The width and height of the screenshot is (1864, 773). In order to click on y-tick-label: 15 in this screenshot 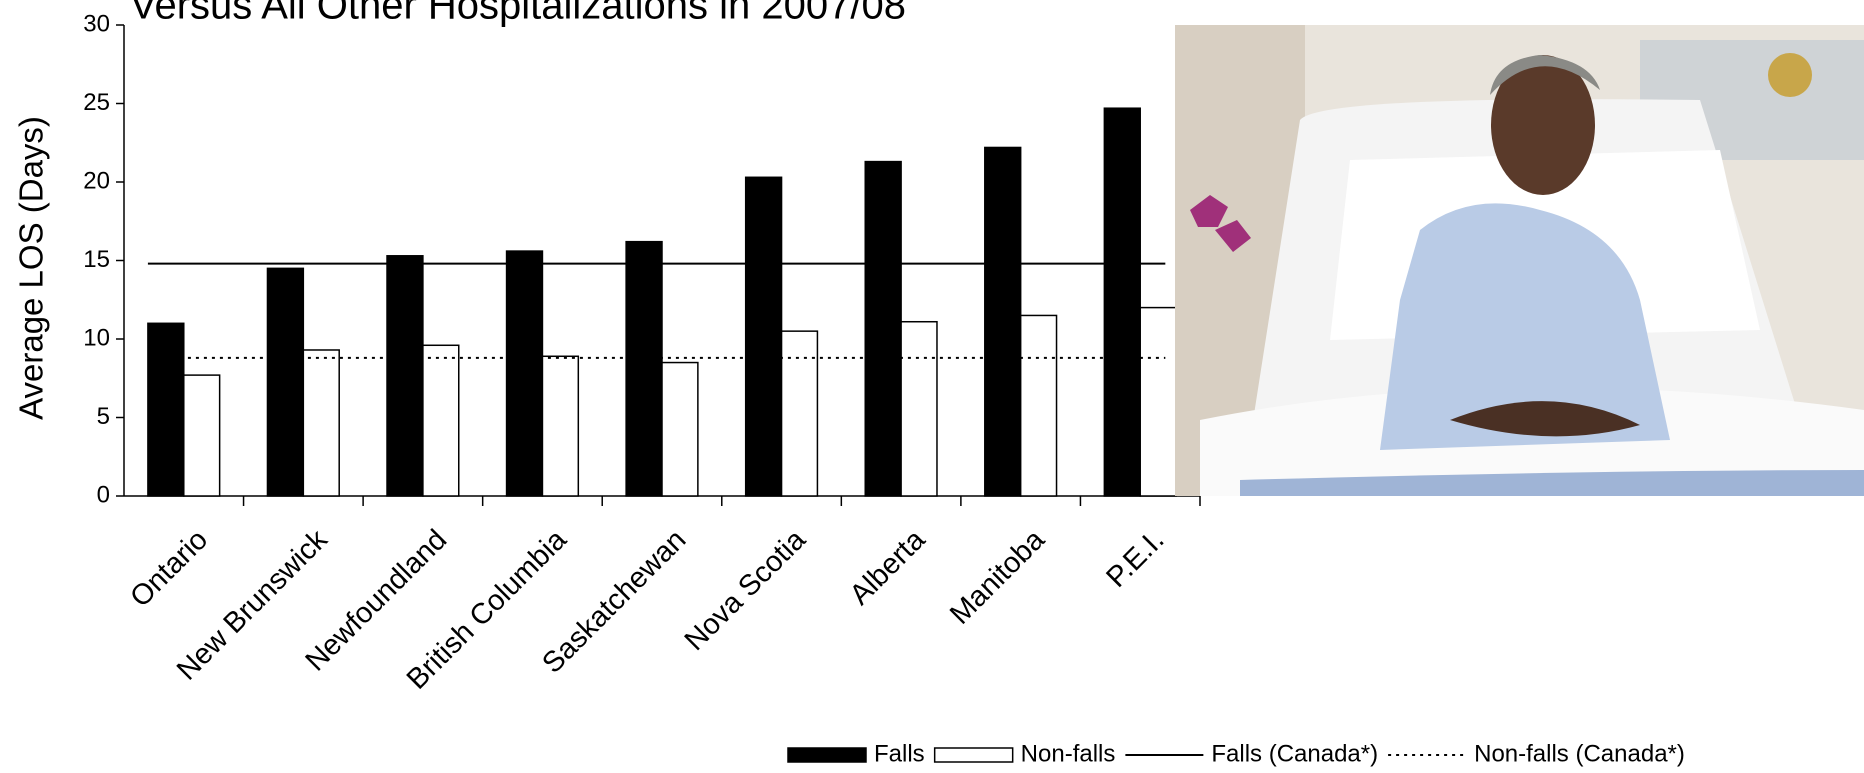, I will do `click(96, 259)`.